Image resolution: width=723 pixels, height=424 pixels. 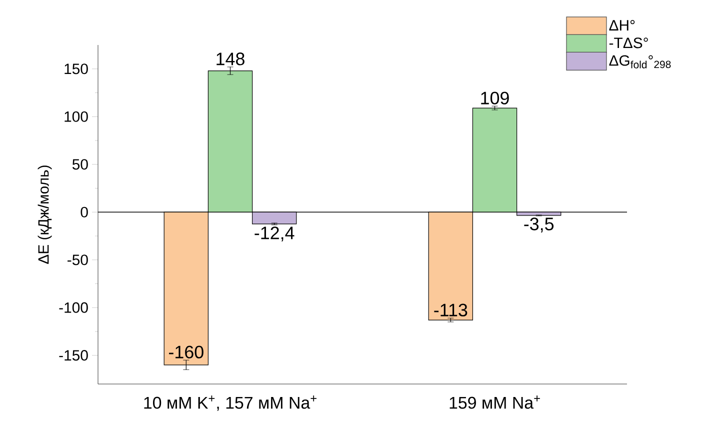 I want to click on y-tick-label: 100, so click(x=76, y=116).